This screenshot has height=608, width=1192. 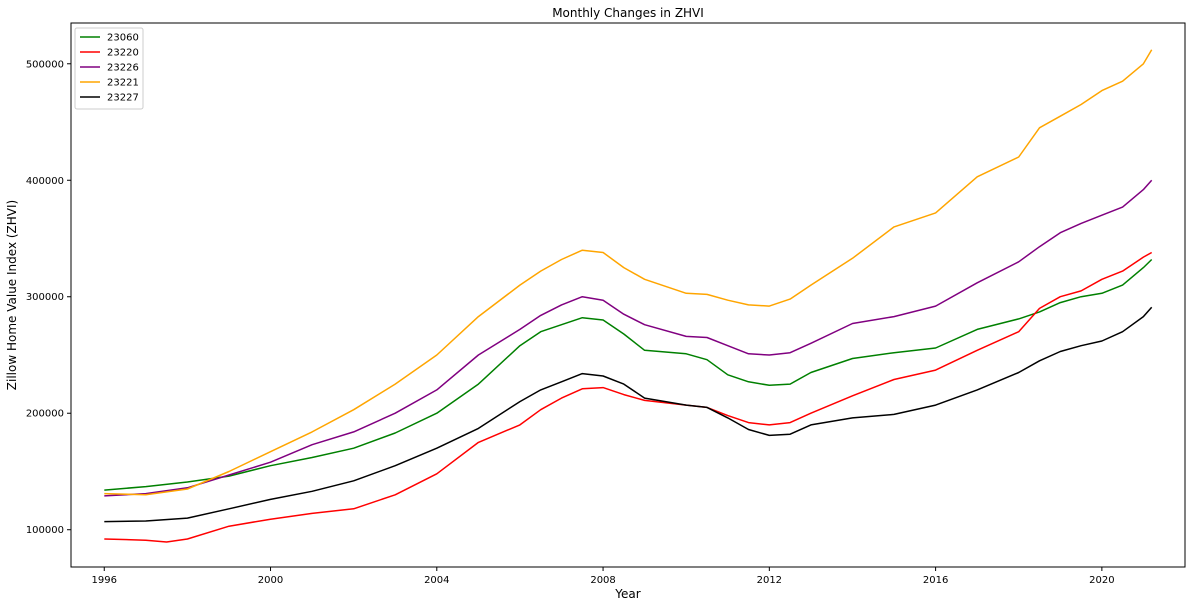 I want to click on legend-label-23220: 23220, so click(x=123, y=53).